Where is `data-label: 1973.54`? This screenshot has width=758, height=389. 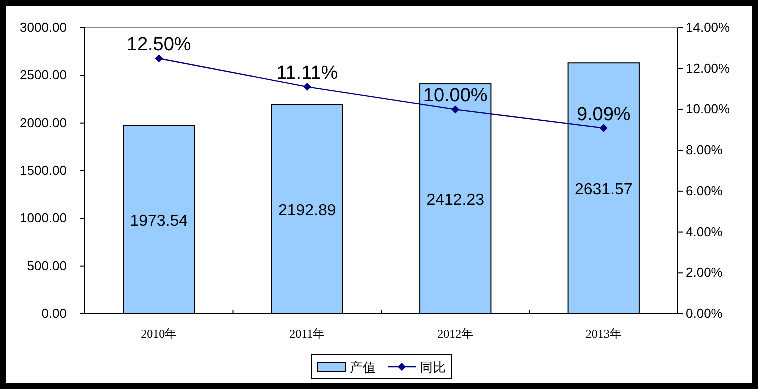
data-label: 1973.54 is located at coordinates (159, 221).